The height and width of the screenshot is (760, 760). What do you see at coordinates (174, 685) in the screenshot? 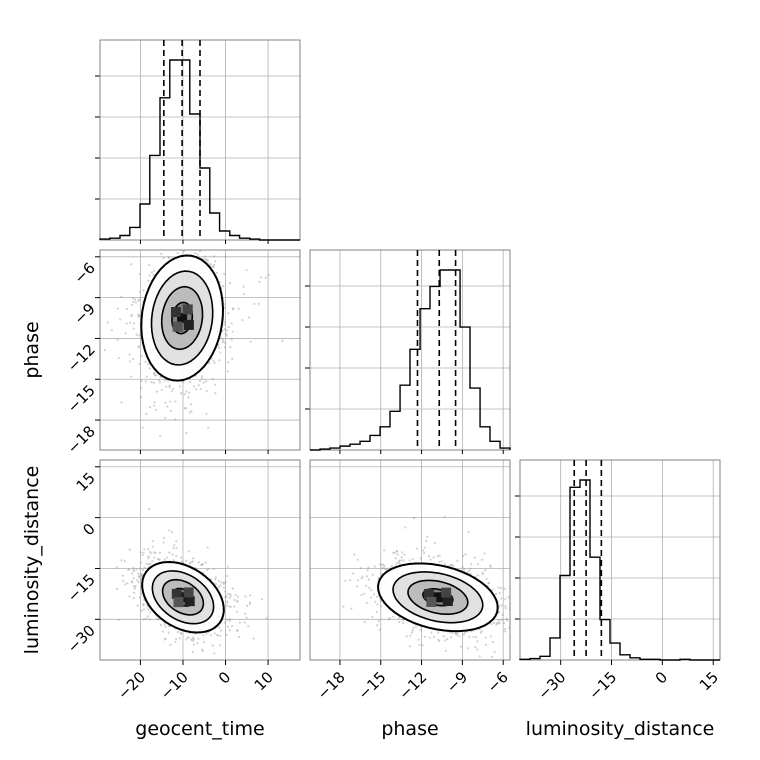
I see `x-tick-label: −10` at bounding box center [174, 685].